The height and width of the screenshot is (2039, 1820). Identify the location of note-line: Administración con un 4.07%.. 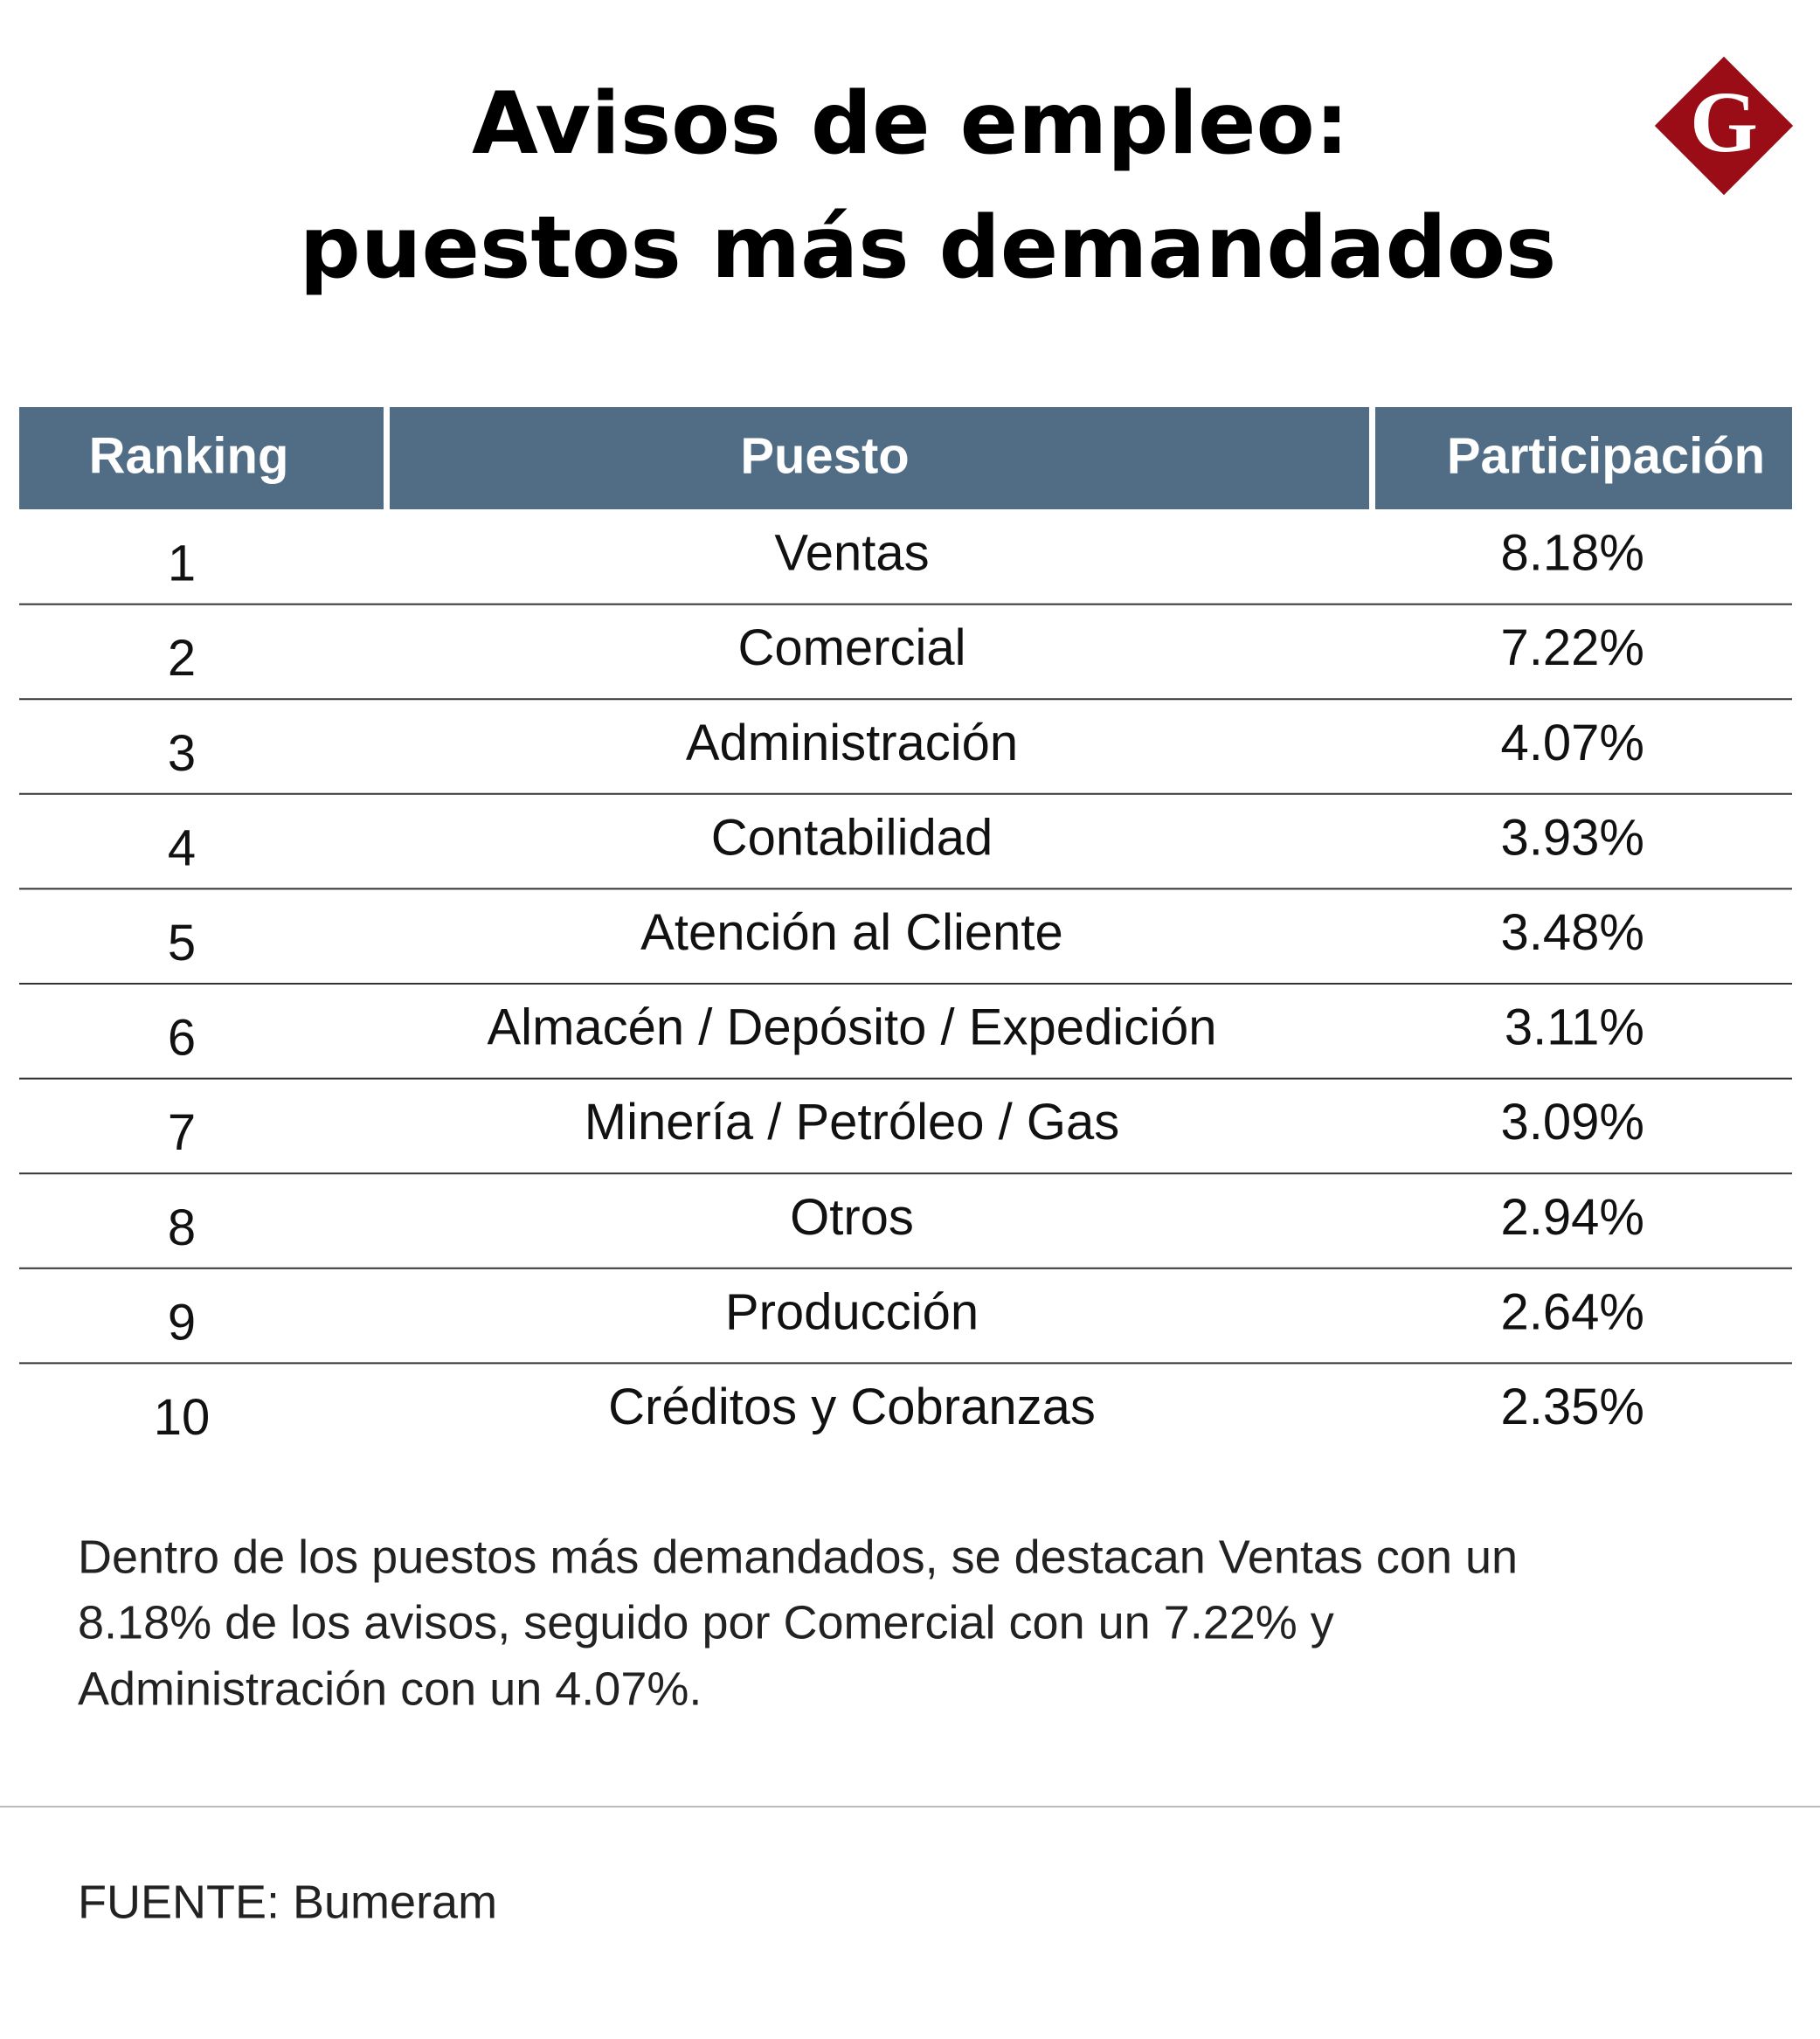
(390, 1688).